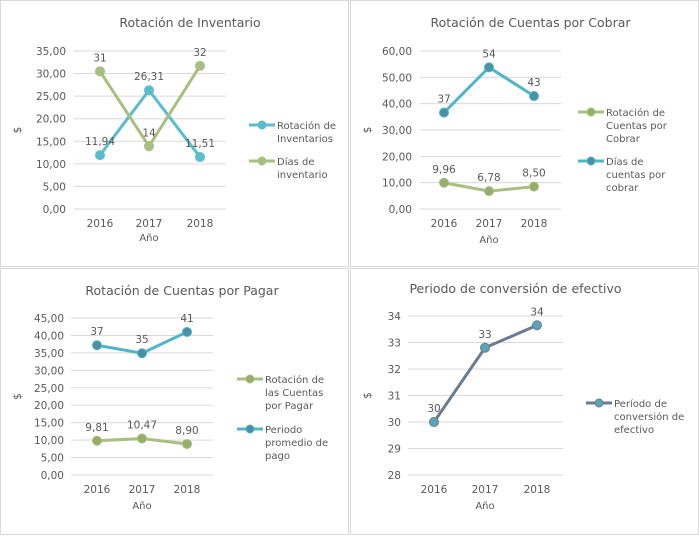 The width and height of the screenshot is (699, 538). I want to click on legend-label: Período de conversión de efectivo, so click(649, 417).